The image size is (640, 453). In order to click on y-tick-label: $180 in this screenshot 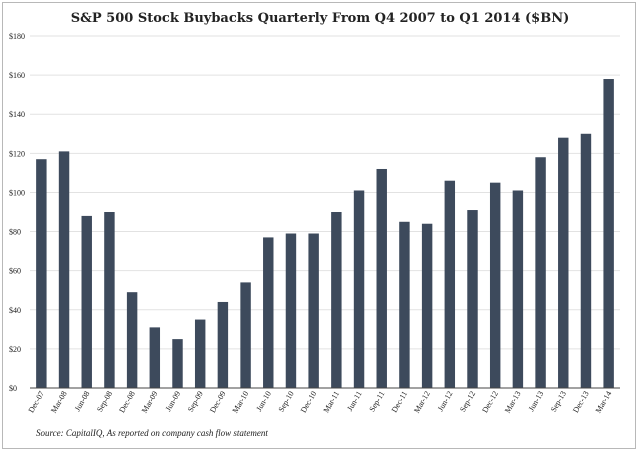, I will do `click(17, 36)`.